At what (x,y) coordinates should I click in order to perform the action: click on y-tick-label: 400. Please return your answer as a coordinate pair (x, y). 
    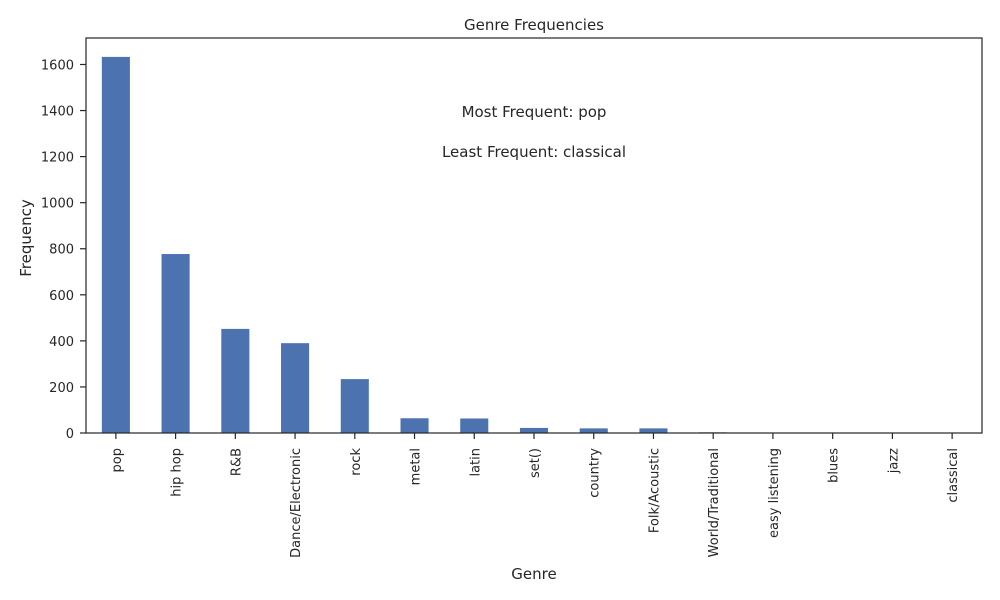
    Looking at the image, I should click on (61, 342).